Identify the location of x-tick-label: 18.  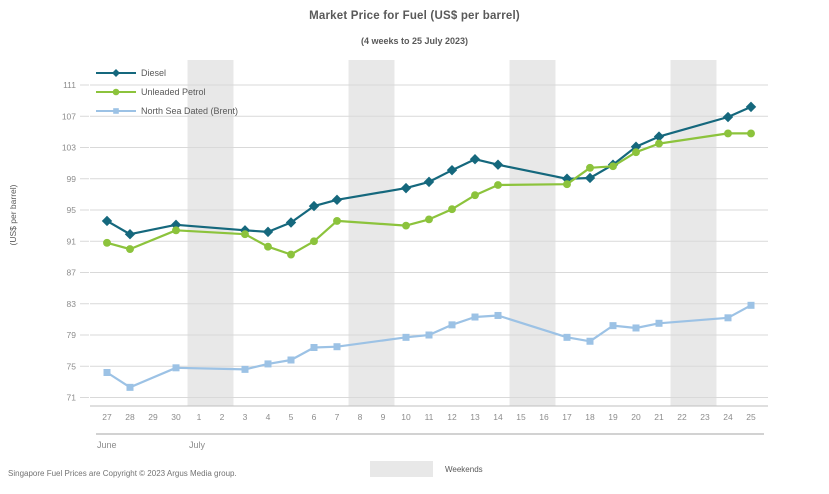
(590, 417).